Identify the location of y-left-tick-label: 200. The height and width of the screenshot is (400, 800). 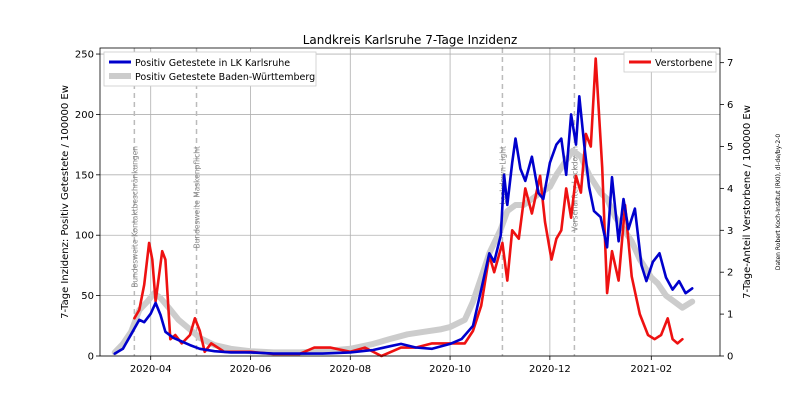
(84, 115).